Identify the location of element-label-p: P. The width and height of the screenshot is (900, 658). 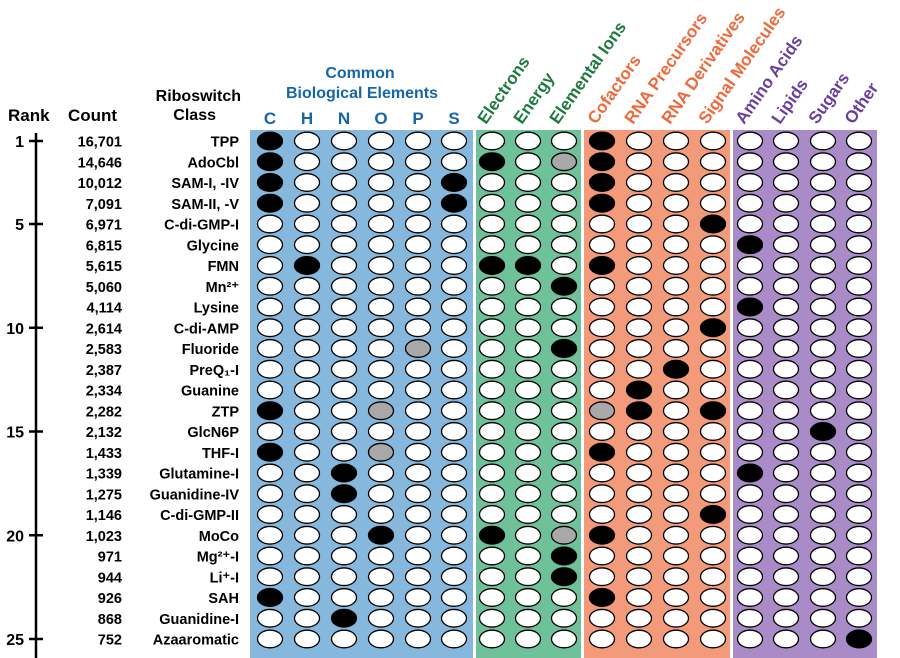
(417, 118).